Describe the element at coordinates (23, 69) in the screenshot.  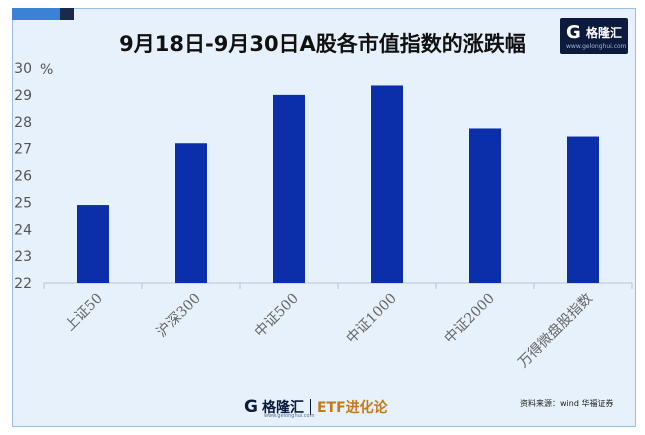
I see `y-tick-label: 30` at that location.